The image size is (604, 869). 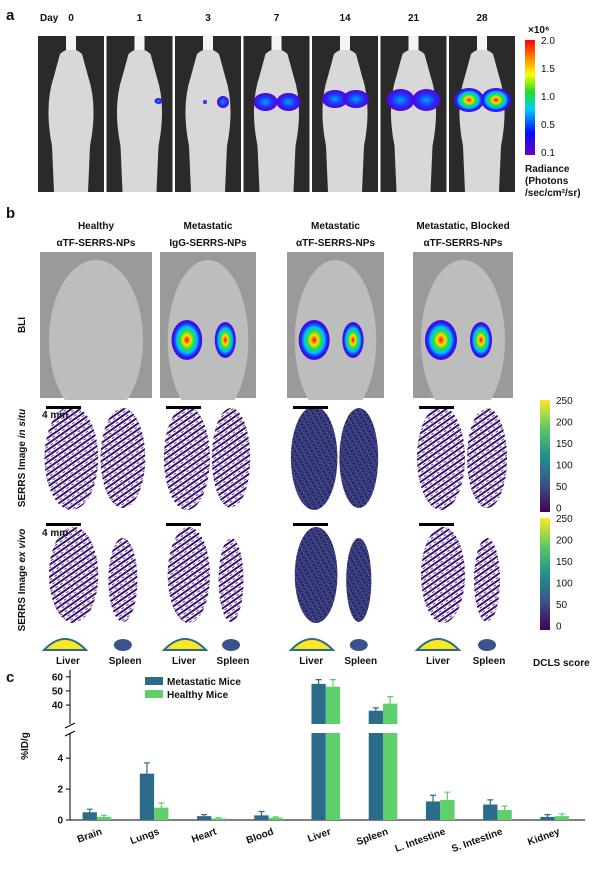 I want to click on y-tick-label: 60, so click(x=58, y=677).